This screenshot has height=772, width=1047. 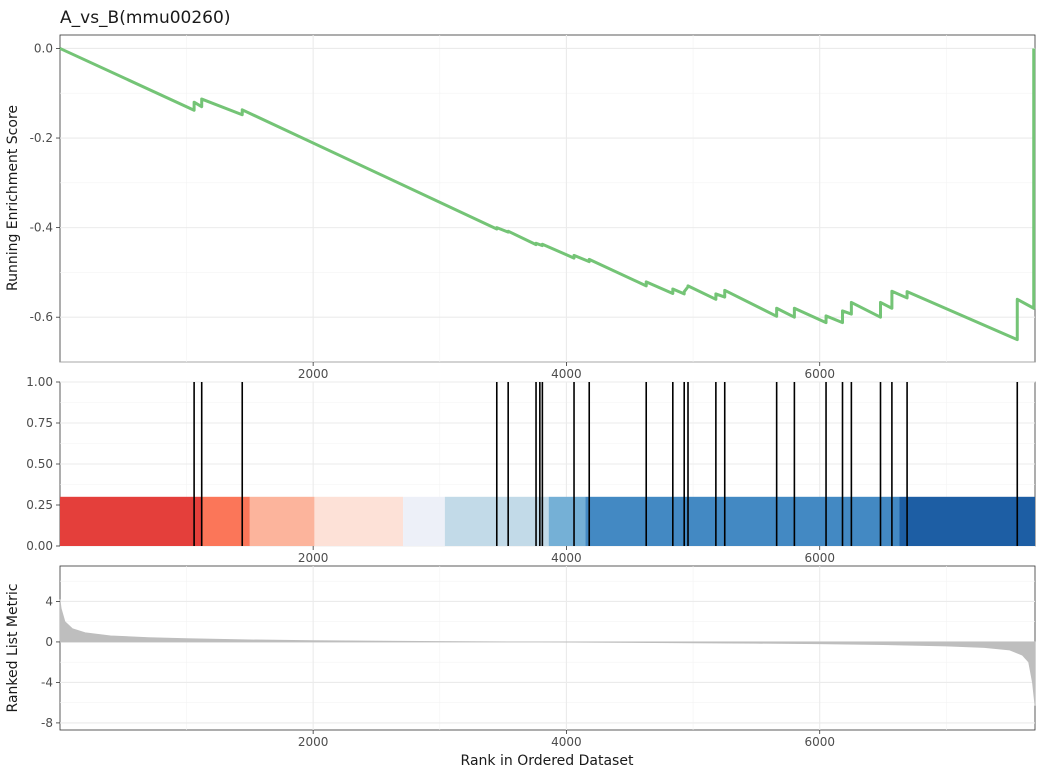 I want to click on y-tick-label: 0, so click(x=49, y=642).